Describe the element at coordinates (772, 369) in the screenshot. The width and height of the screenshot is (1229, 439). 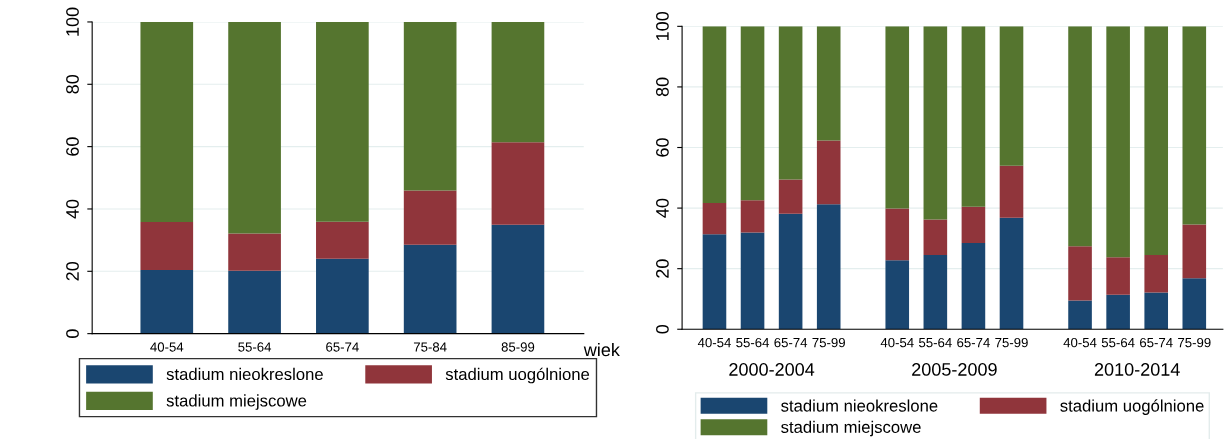
I see `text: 2000-2004` at that location.